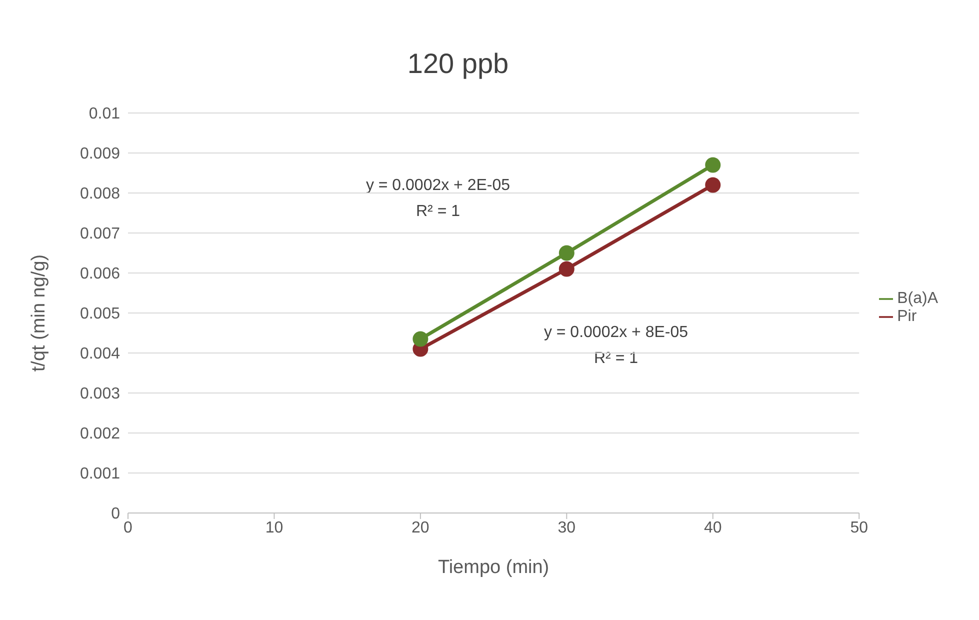 The image size is (979, 620). Describe the element at coordinates (100, 394) in the screenshot. I see `y-tick-label: 0.003` at that location.